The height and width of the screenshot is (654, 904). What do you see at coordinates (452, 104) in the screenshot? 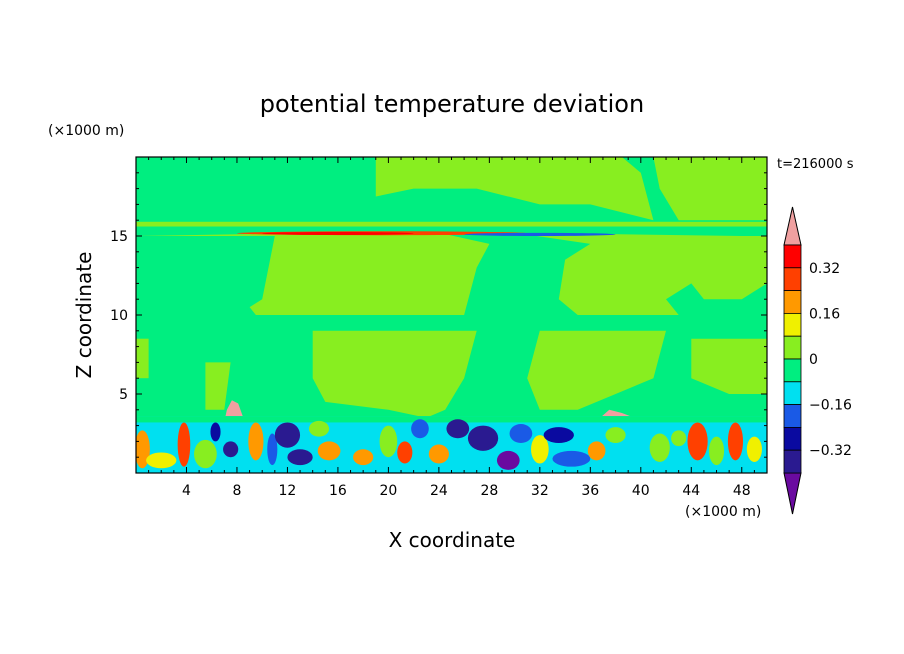
I see `chart-title: potential temperature deviation` at bounding box center [452, 104].